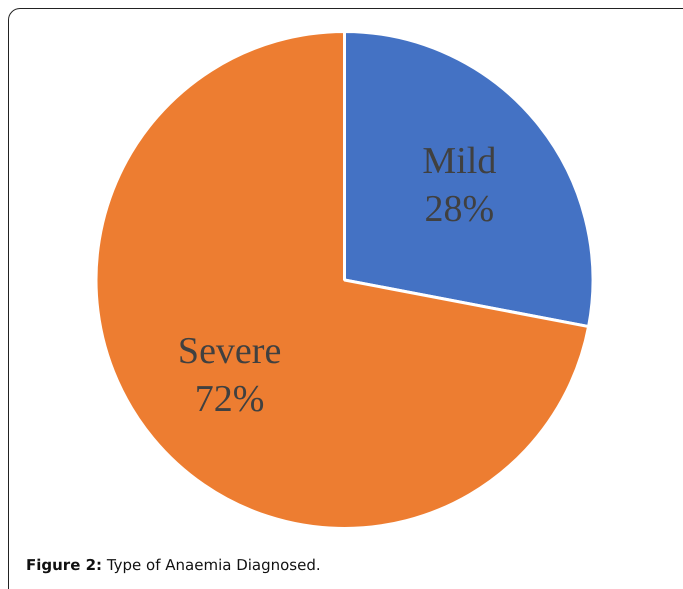 This screenshot has width=683, height=589. I want to click on data-label: 72%, so click(229, 399).